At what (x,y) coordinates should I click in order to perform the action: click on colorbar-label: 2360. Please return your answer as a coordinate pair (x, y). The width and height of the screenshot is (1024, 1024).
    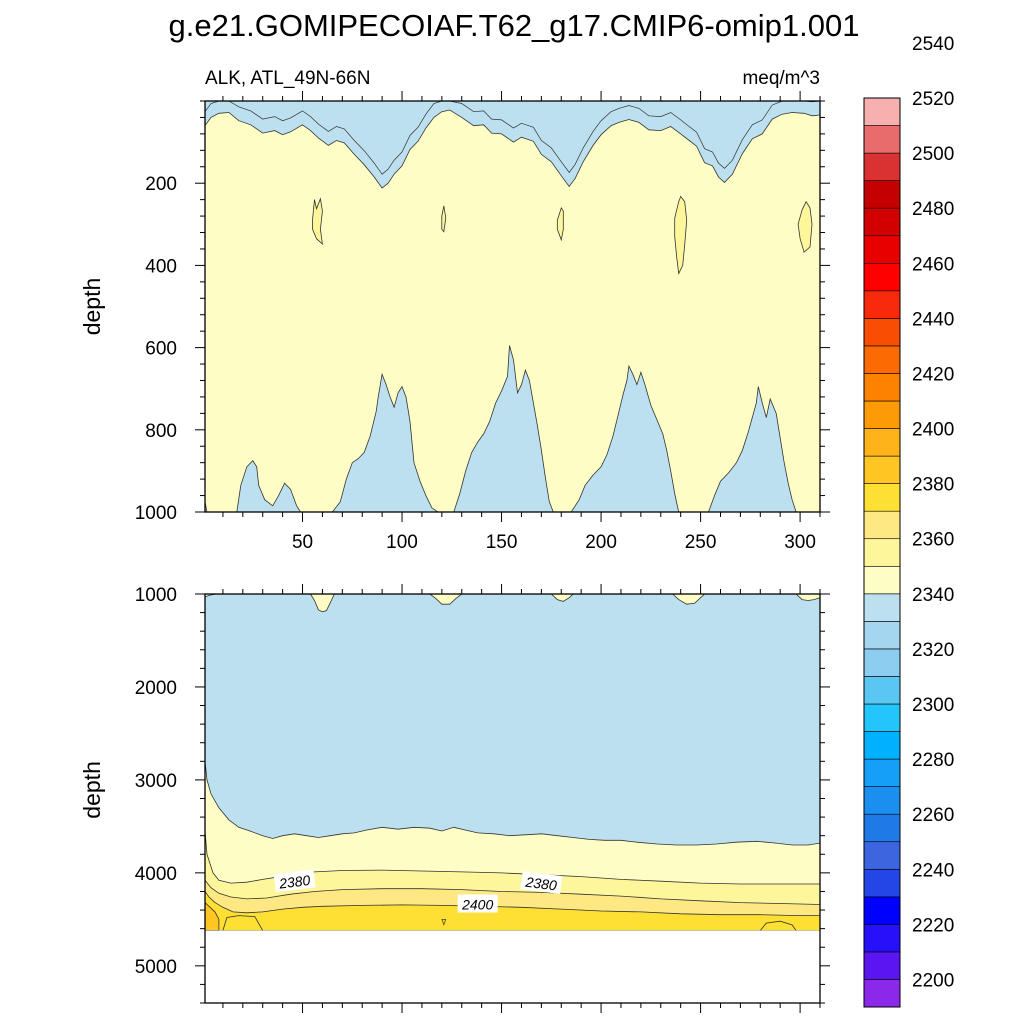
    Looking at the image, I should click on (933, 540).